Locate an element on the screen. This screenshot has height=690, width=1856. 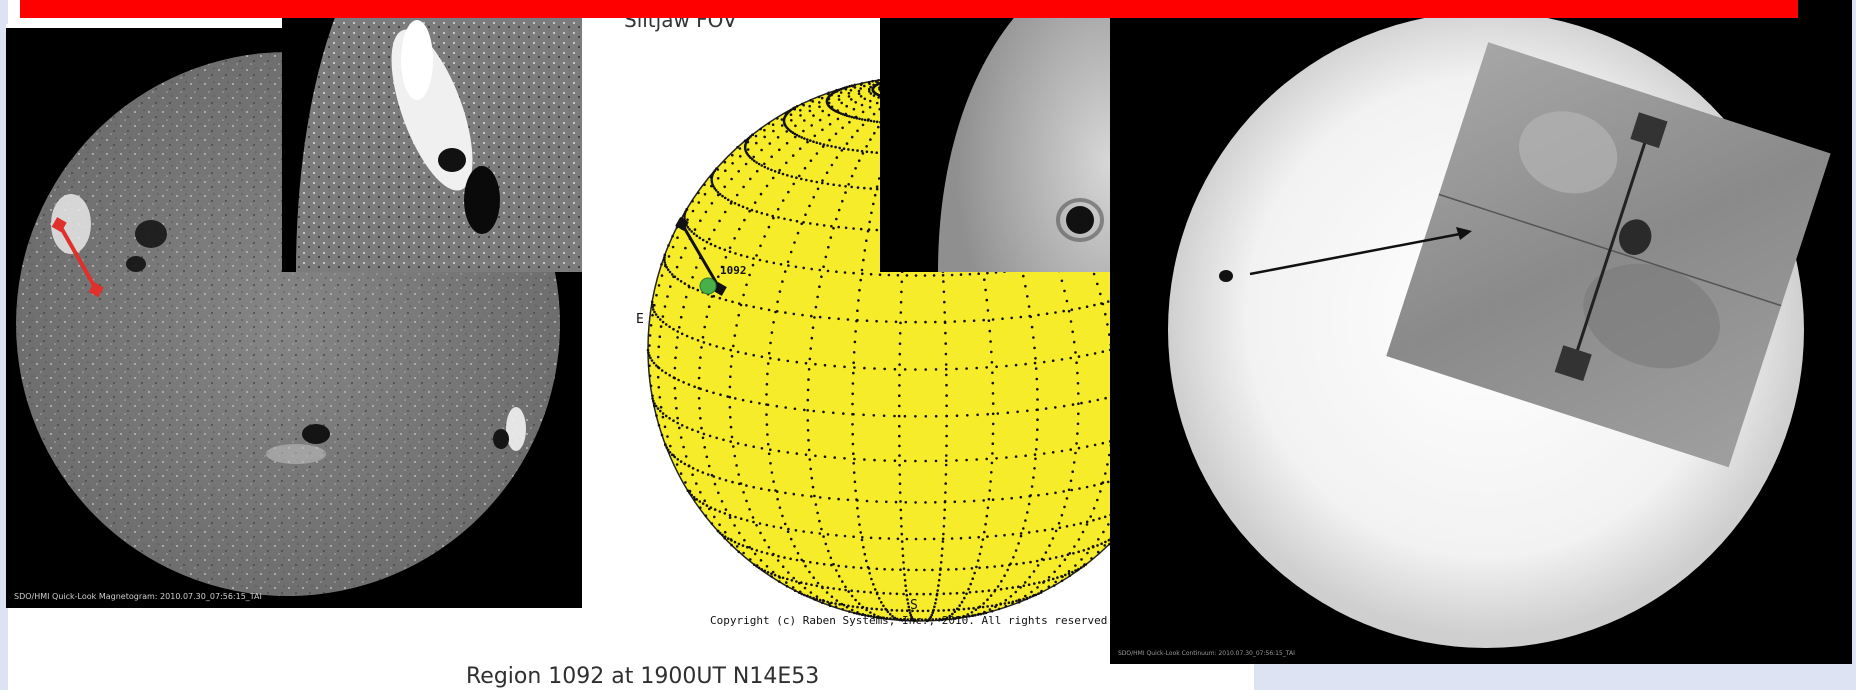
slitjaw-sunspot is located at coordinates (1635, 237).